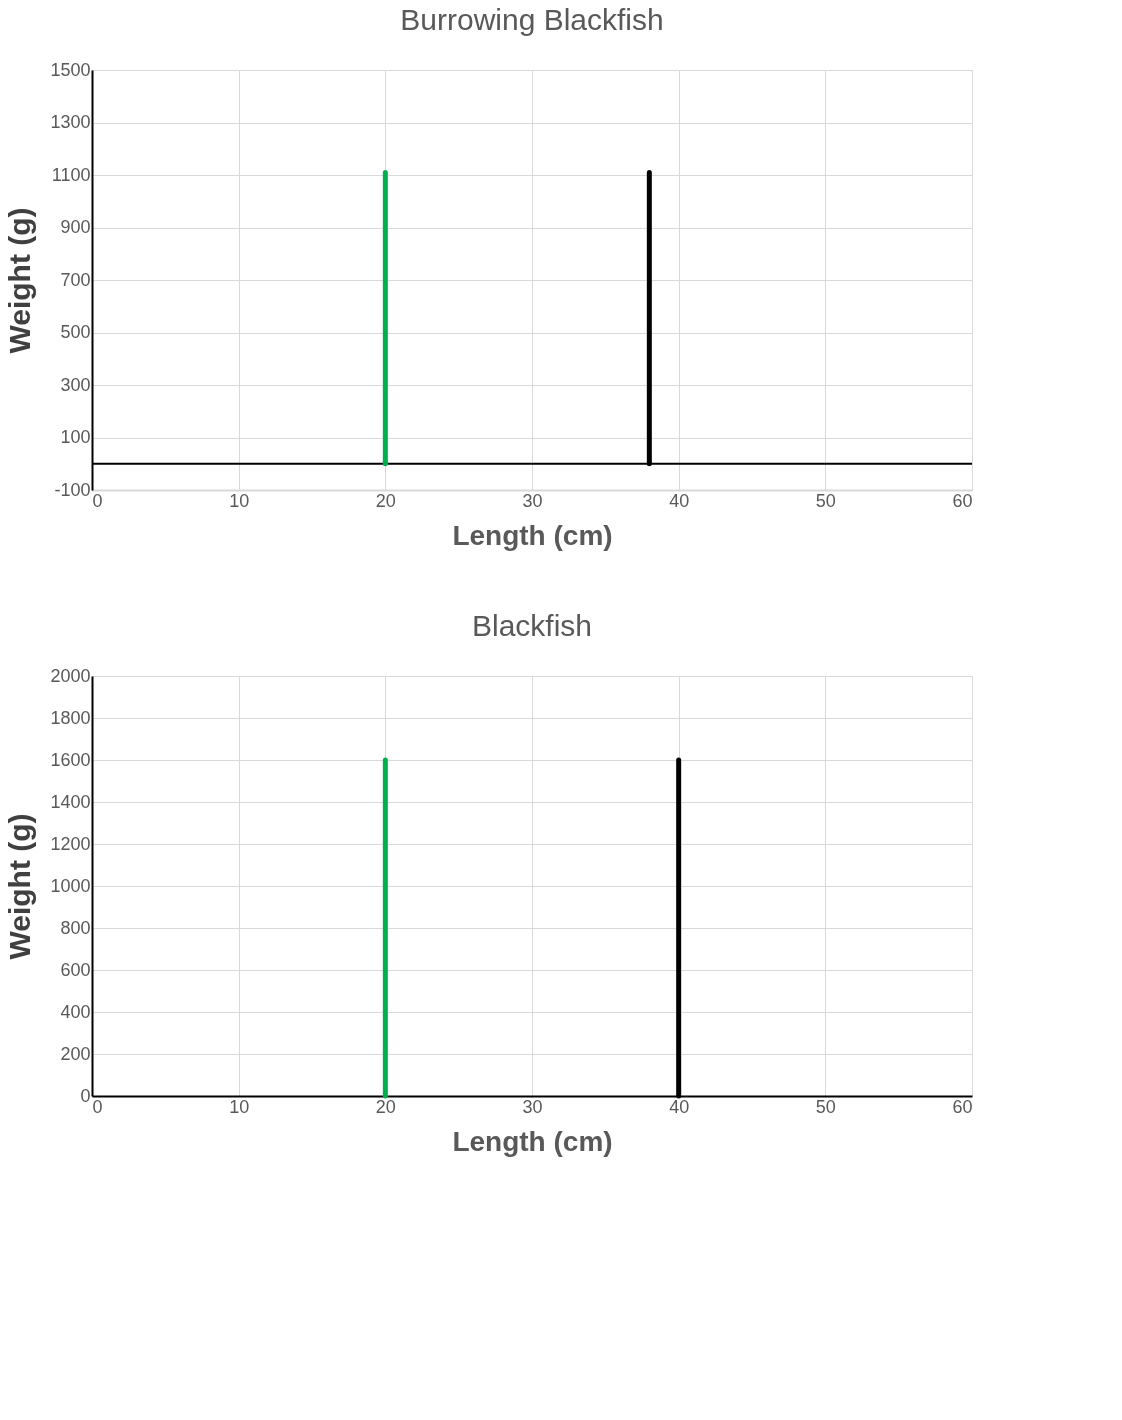 The height and width of the screenshot is (1420, 1122). I want to click on chart-title: Blackfish, so click(532, 625).